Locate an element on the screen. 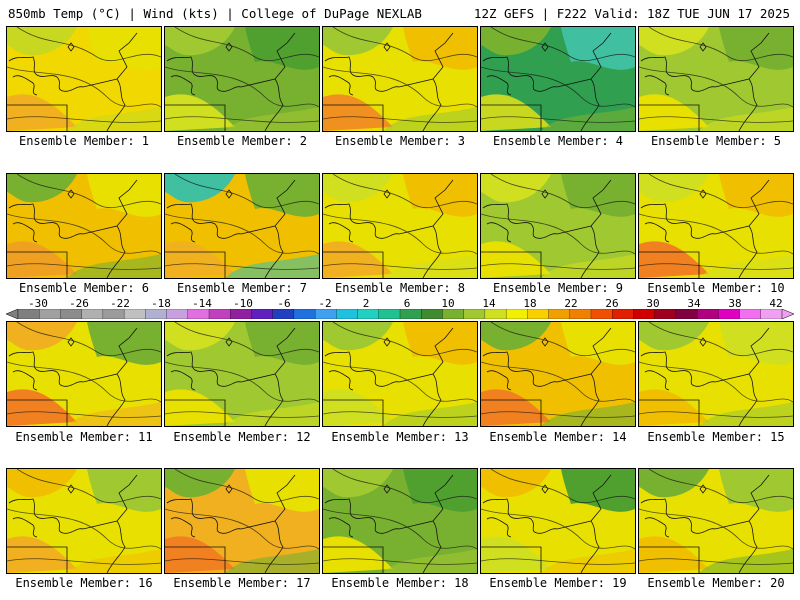 This screenshot has height=600, width=800. color-scale-tick: -10 is located at coordinates (243, 303).